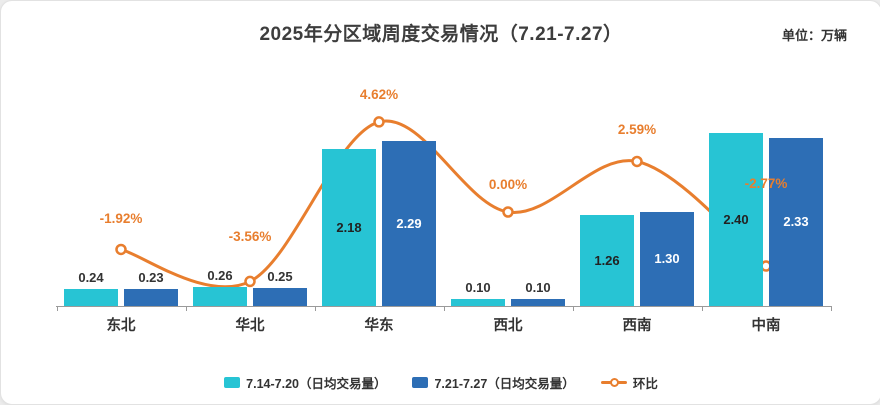 This screenshot has height=405, width=880. Describe the element at coordinates (508, 184) in the screenshot. I see `ratio-pct-label: 0.00%` at that location.